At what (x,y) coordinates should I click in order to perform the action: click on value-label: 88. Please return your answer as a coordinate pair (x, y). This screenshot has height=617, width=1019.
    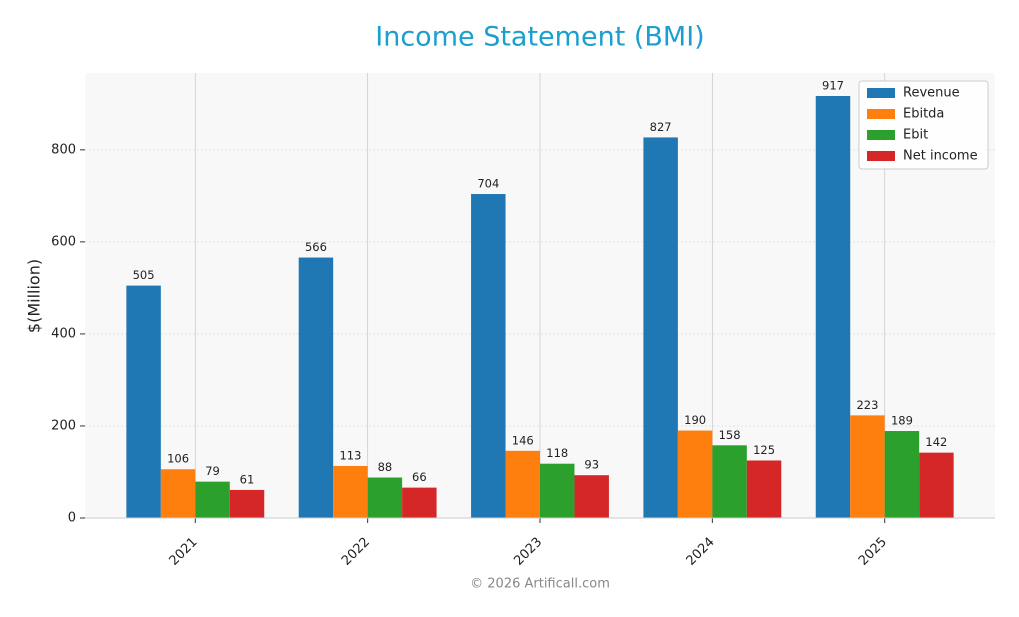
    Looking at the image, I should click on (385, 467).